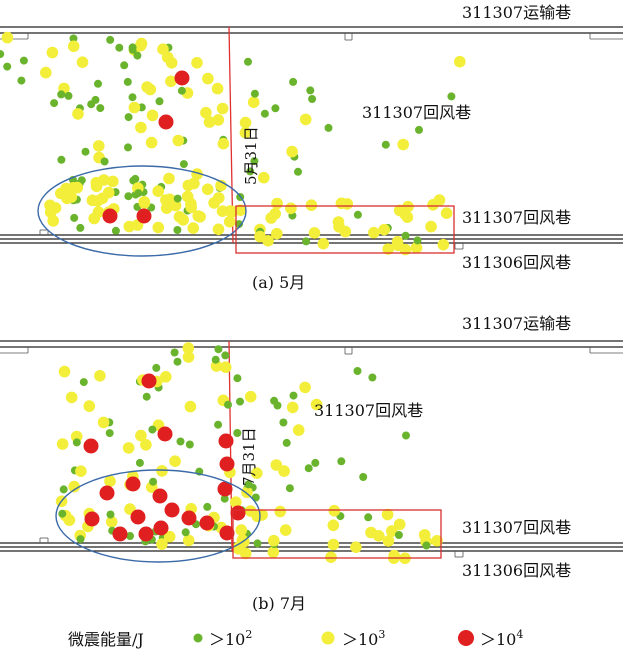 The height and width of the screenshot is (666, 623). I want to click on roadway-transport-b, so click(311, 347).